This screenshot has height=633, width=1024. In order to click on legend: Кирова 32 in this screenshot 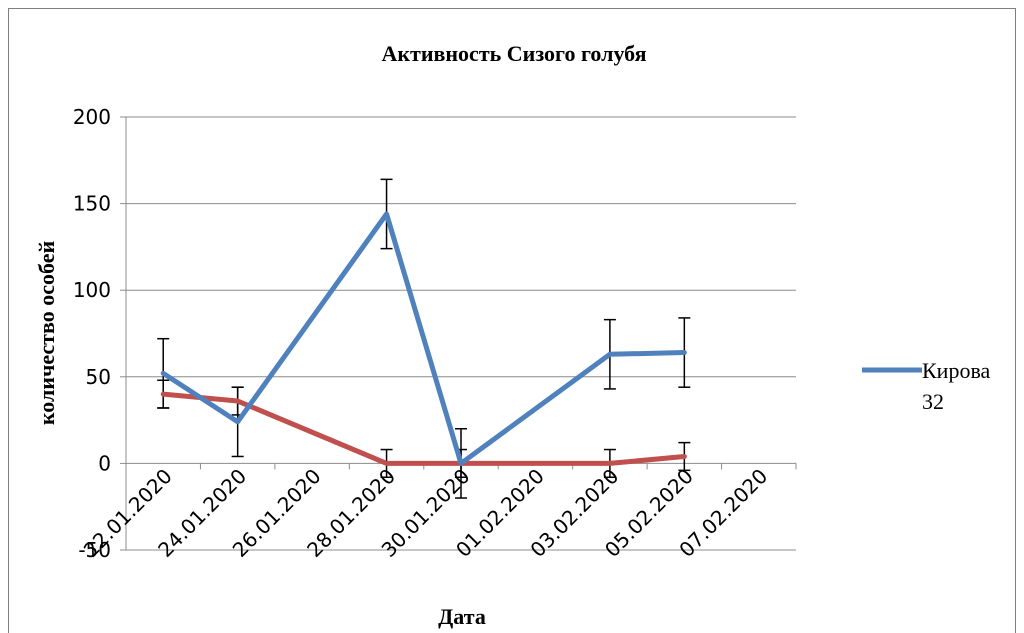, I will do `click(926, 386)`.